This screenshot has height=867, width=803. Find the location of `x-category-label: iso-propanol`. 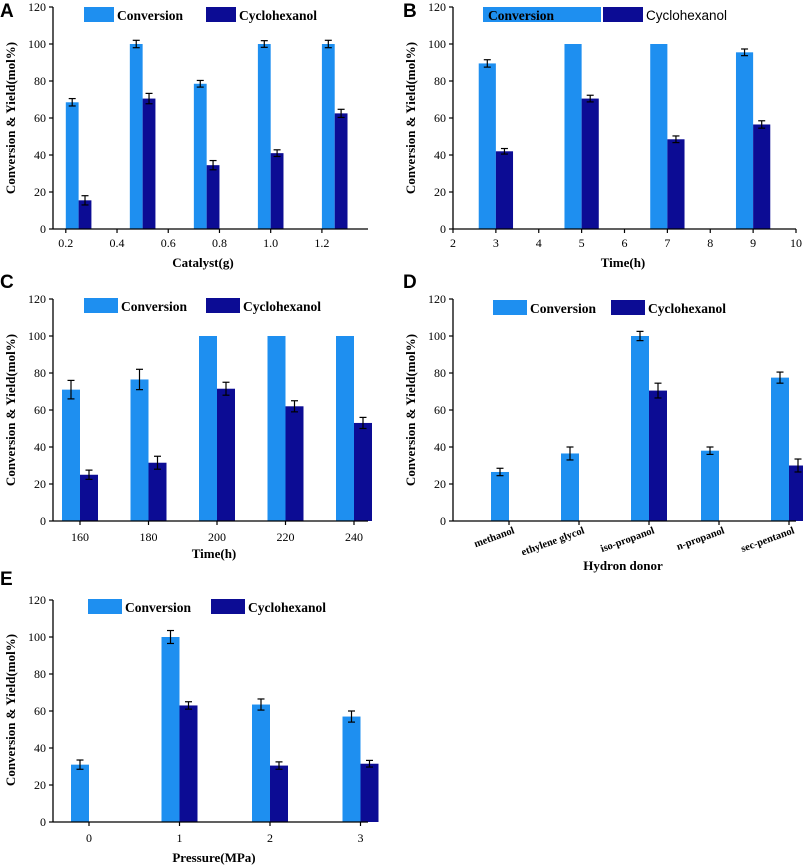

x-category-label: iso-propanol is located at coordinates (627, 540).